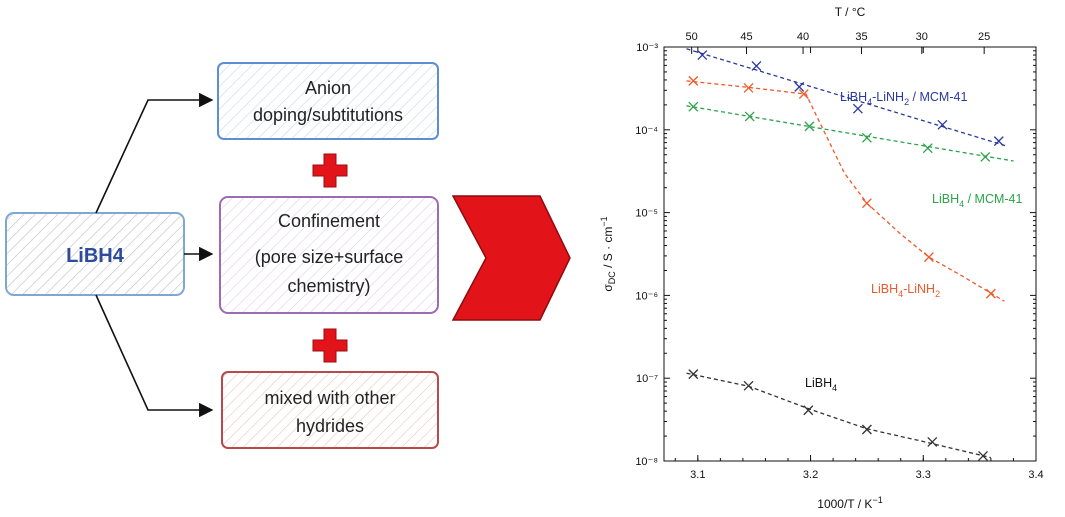 The width and height of the screenshot is (1065, 517). I want to click on y-tick-label: 10⁻³, so click(647, 48).